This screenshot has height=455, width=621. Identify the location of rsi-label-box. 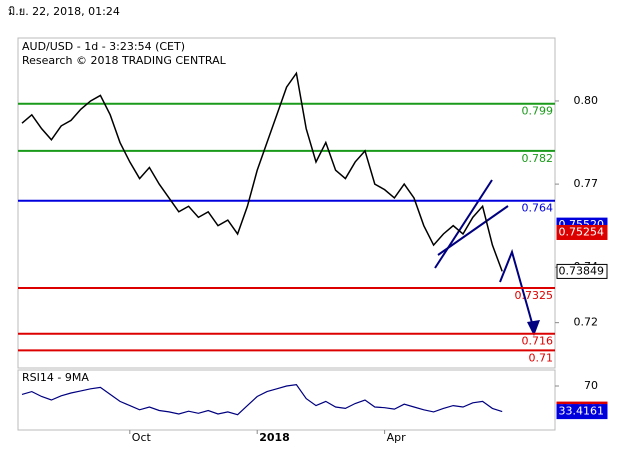
(582, 412).